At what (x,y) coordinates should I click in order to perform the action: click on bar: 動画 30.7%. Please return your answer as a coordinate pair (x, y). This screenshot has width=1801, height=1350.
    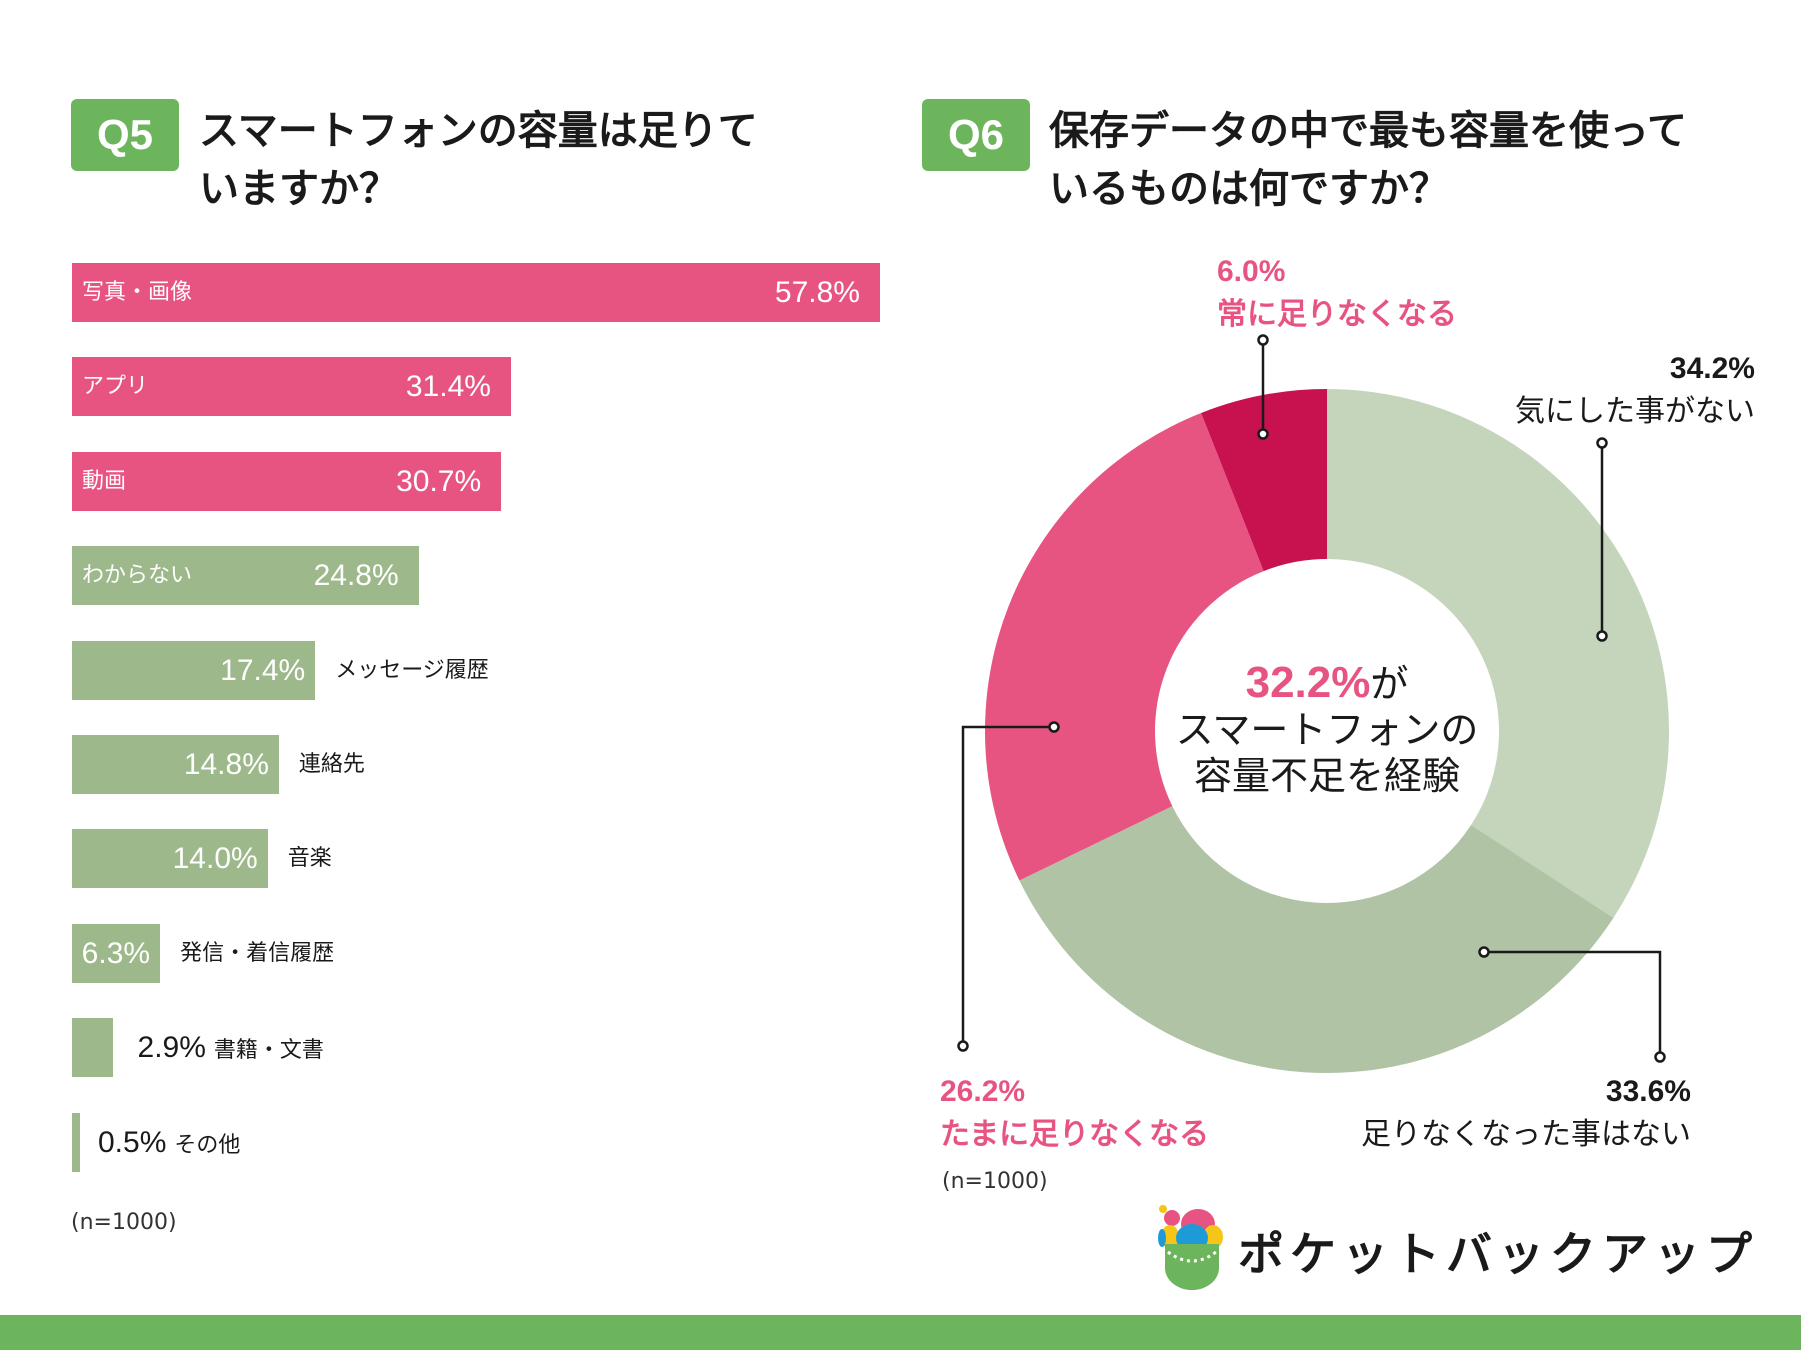
    Looking at the image, I should click on (287, 481).